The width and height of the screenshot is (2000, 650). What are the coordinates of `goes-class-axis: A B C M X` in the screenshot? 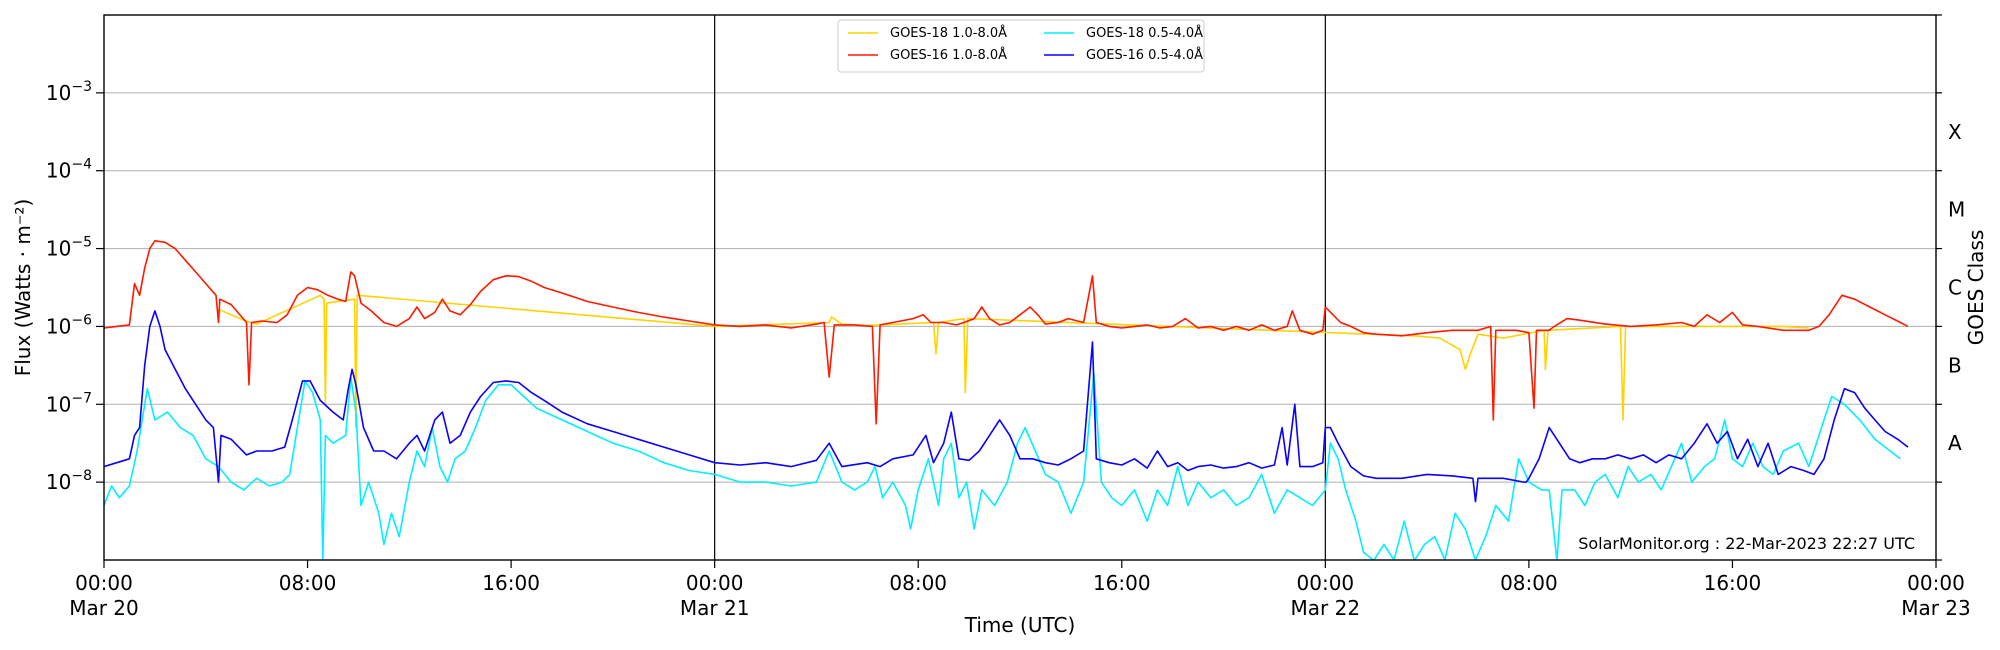 It's located at (1956, 287).